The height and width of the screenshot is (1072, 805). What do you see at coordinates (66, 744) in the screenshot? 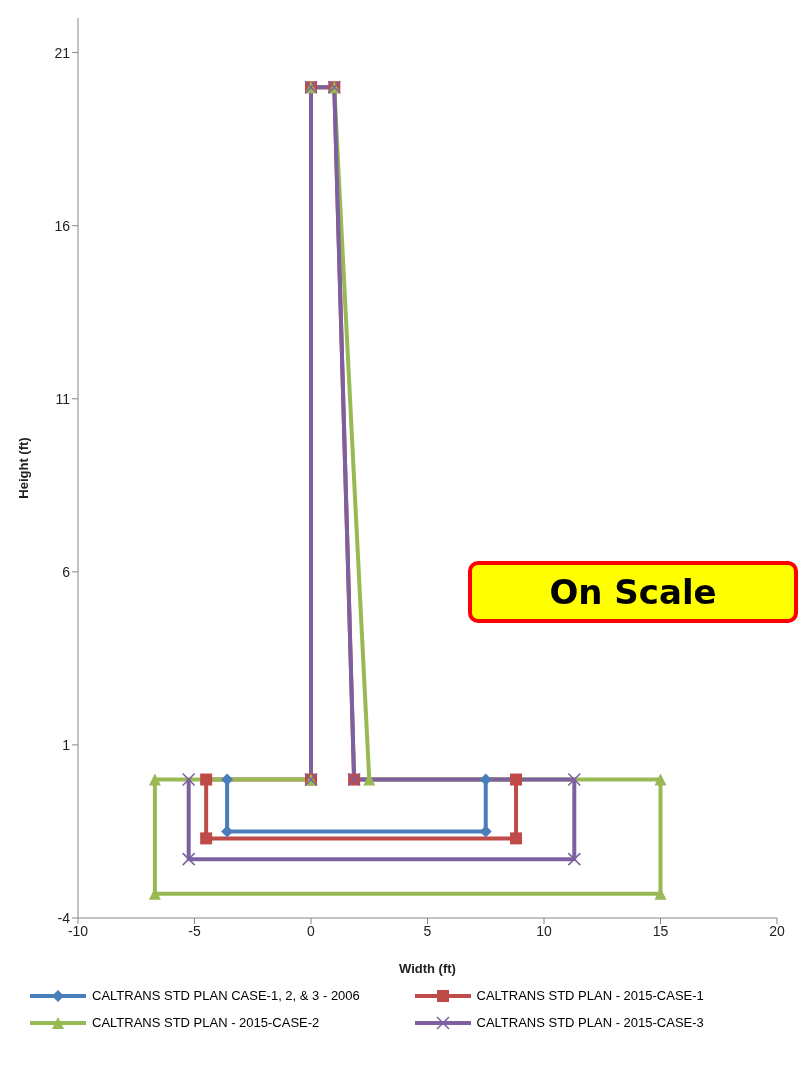
I see `y-tick-label: 1` at bounding box center [66, 744].